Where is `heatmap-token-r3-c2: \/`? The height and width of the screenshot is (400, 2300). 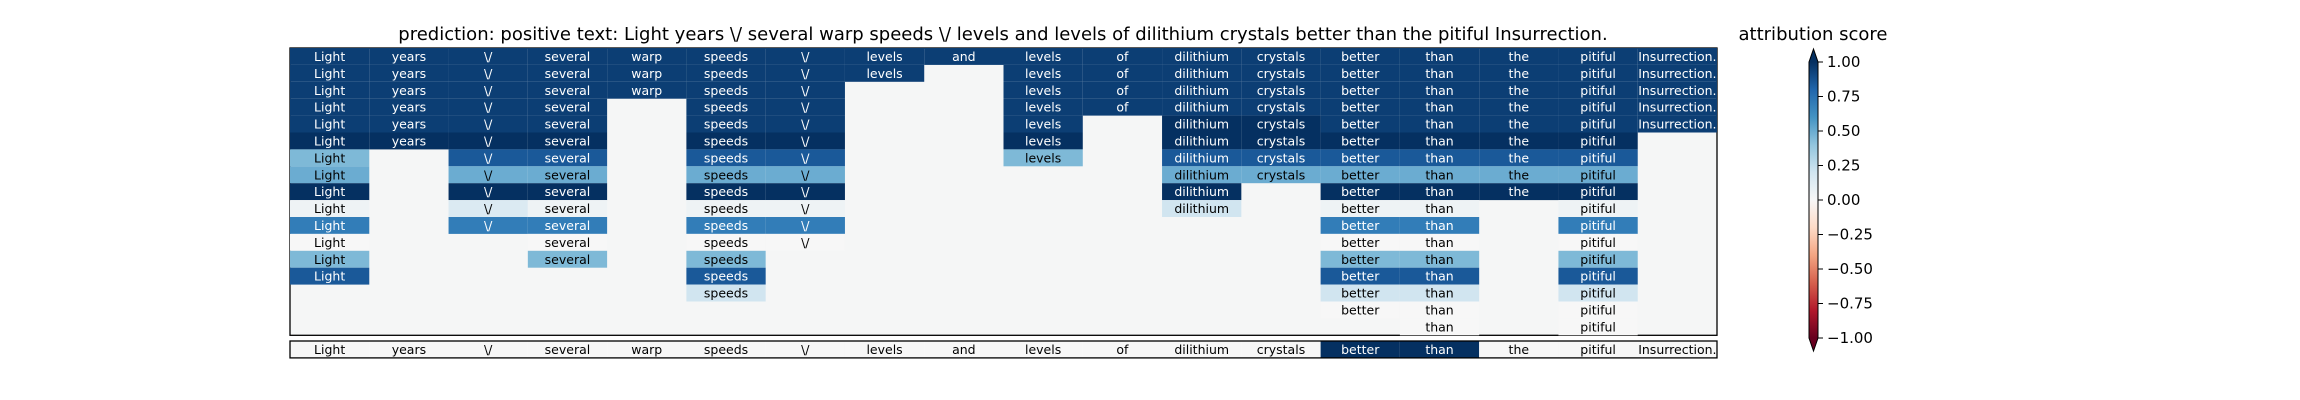
heatmap-token-r3-c2: \/ is located at coordinates (488, 107).